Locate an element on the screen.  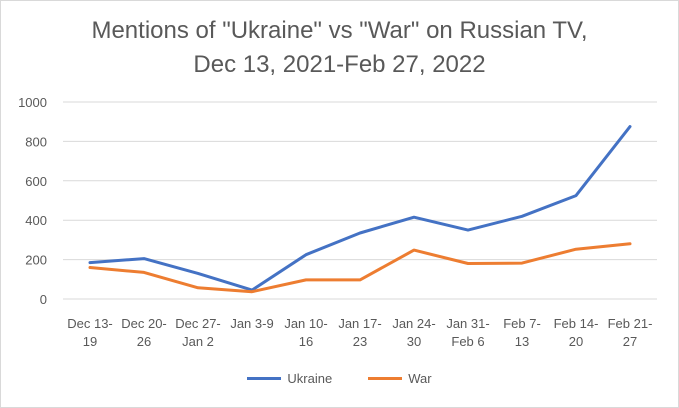
legend-label-war: War is located at coordinates (420, 378).